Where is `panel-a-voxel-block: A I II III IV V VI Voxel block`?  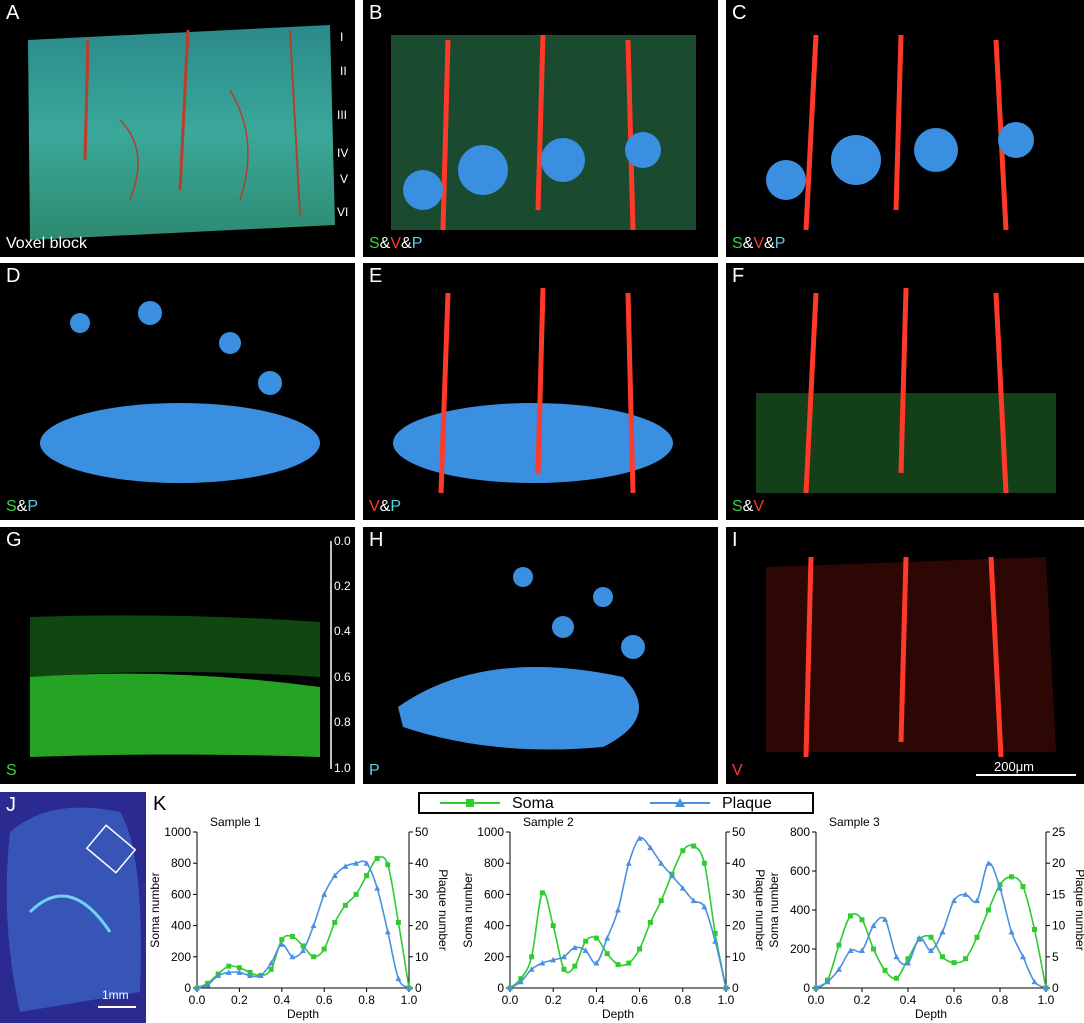 panel-a-voxel-block: A I II III IV V VI Voxel block is located at coordinates (177, 128).